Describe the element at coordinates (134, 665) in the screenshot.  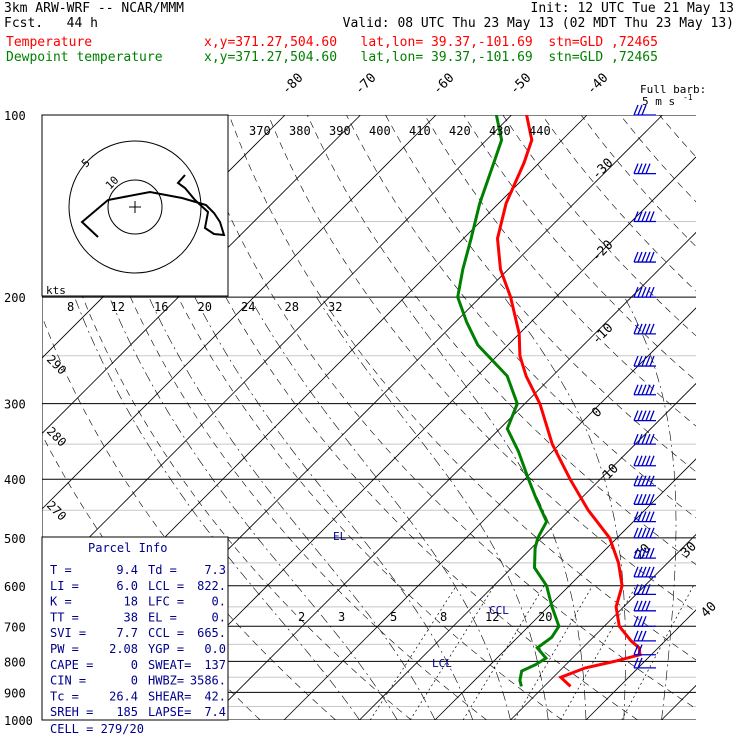
I see `parcel-row-value: 0` at that location.